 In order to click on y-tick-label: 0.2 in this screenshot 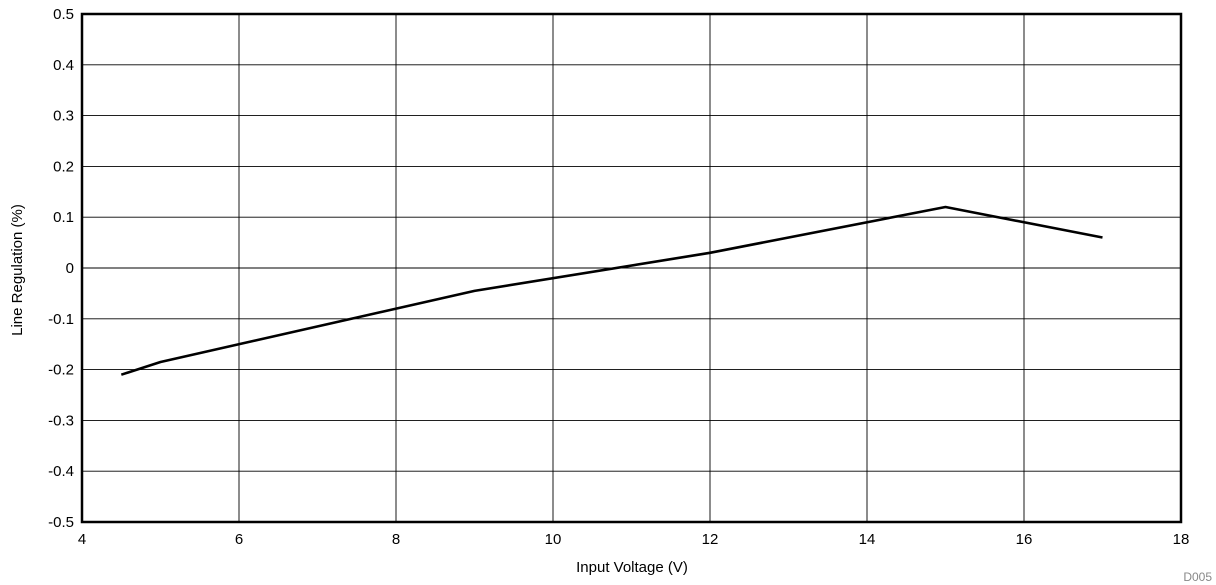, I will do `click(63, 166)`.